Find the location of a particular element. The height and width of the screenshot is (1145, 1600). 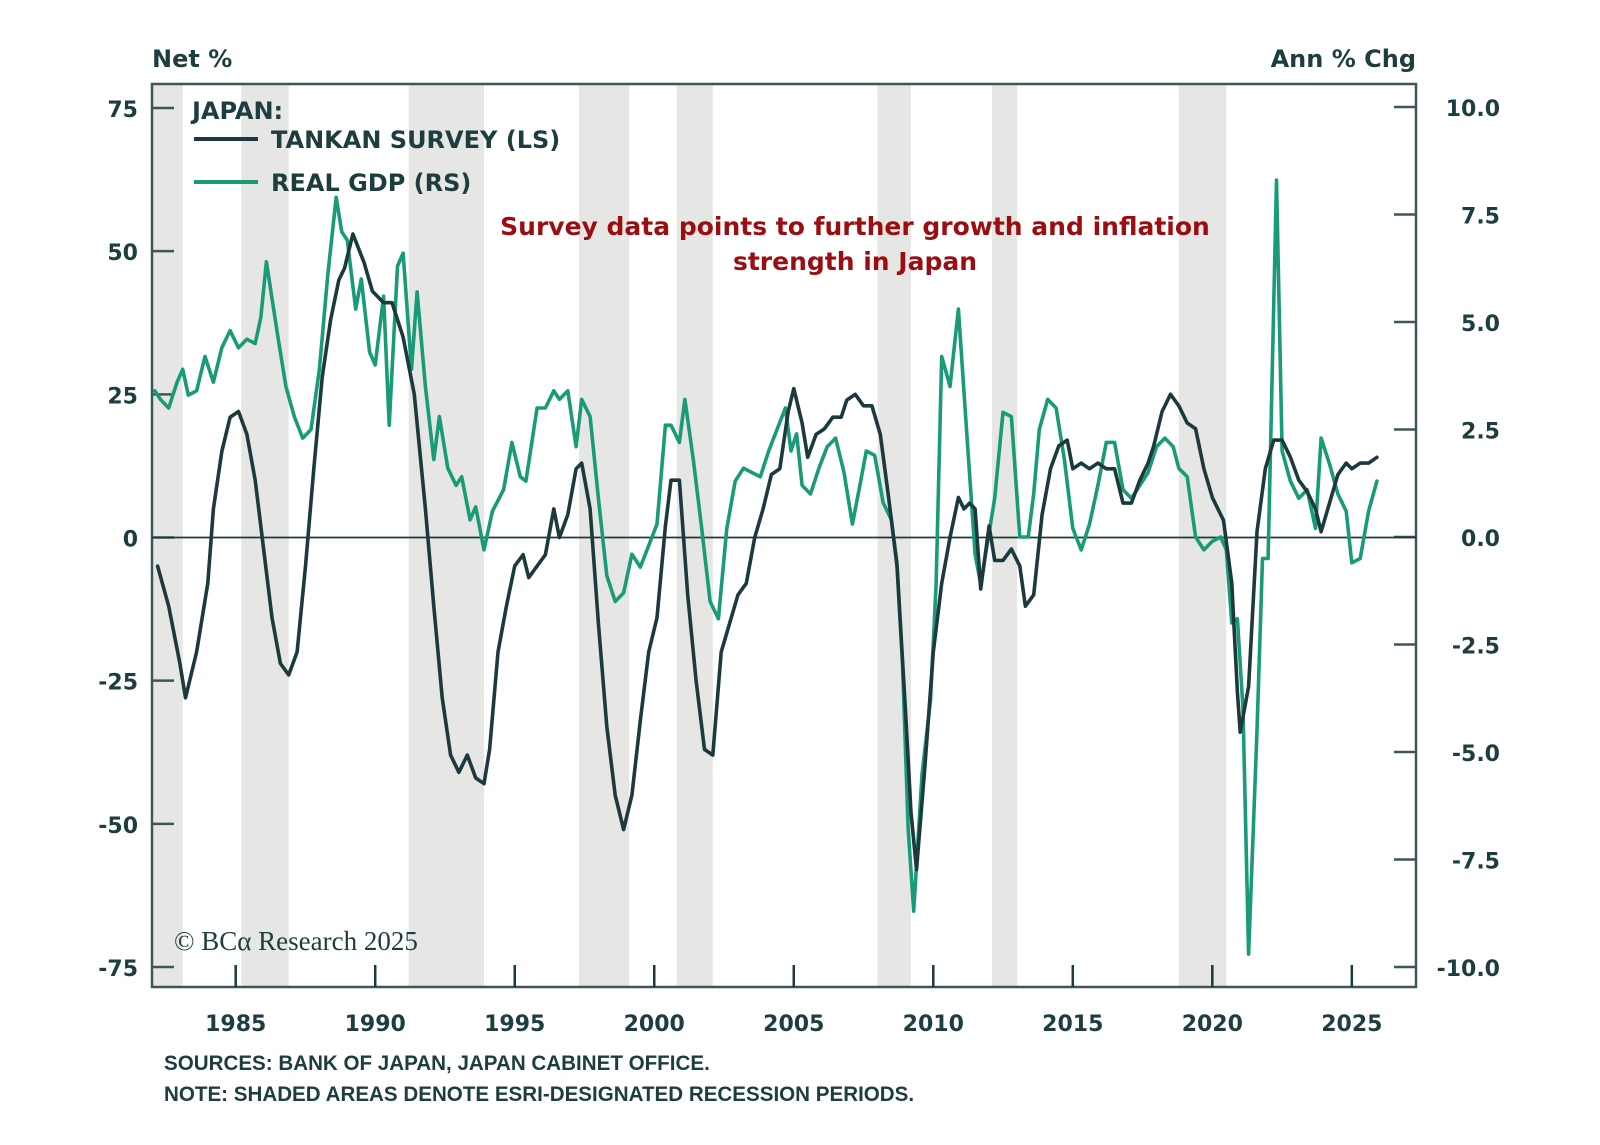

right-tick-label: 2.5 is located at coordinates (1480, 432).